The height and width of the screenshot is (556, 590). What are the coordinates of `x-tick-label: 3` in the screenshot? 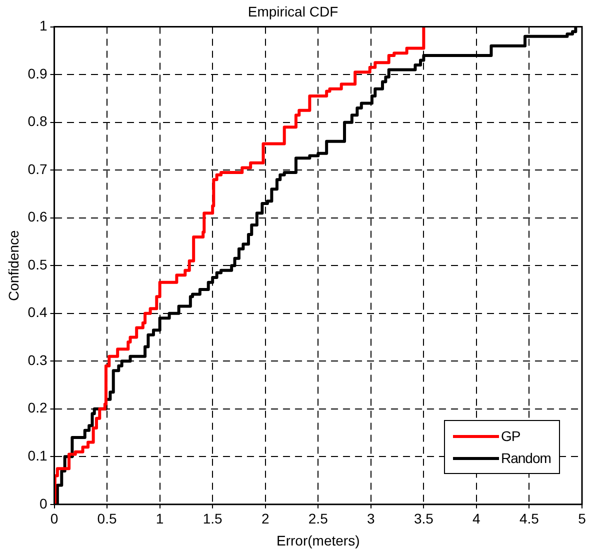 It's located at (371, 518).